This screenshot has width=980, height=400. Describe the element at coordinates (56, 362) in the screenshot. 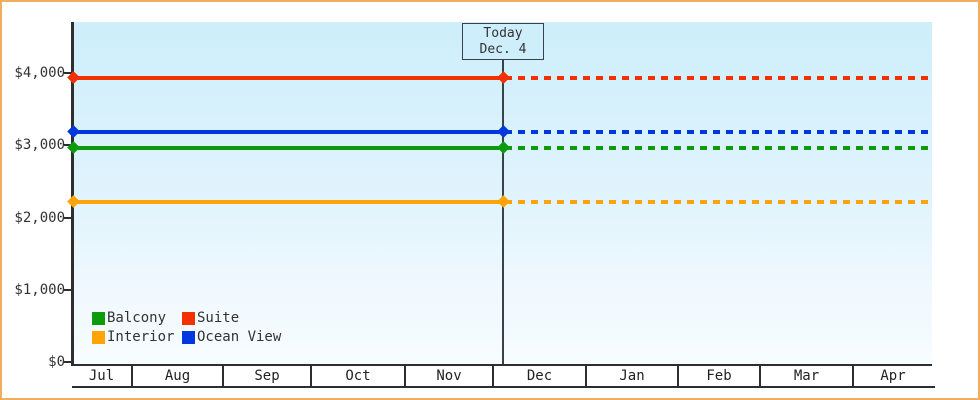

I see `y-axis-tick-label: $0` at that location.